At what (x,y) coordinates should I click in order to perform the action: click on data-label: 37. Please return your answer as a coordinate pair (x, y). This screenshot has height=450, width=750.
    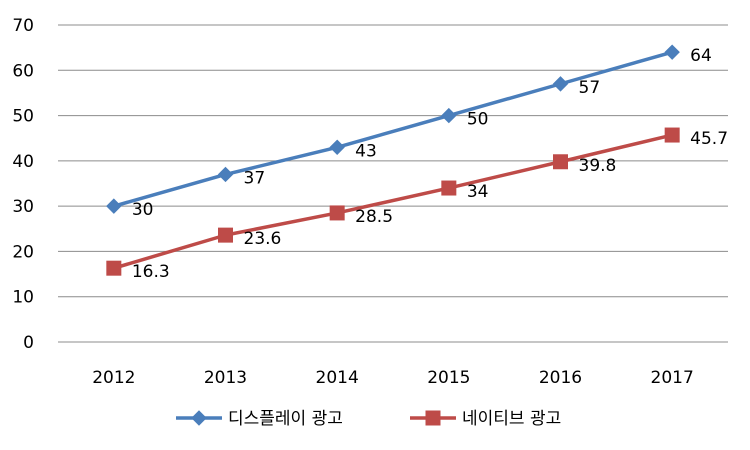
    Looking at the image, I should click on (255, 178).